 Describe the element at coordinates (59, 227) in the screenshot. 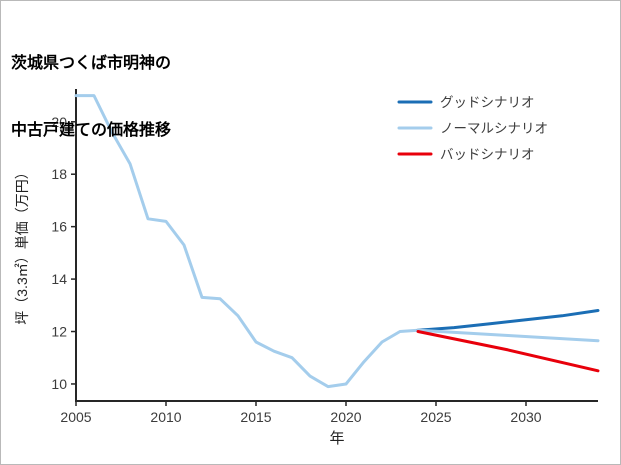

I see `y-tick-label: 16` at that location.